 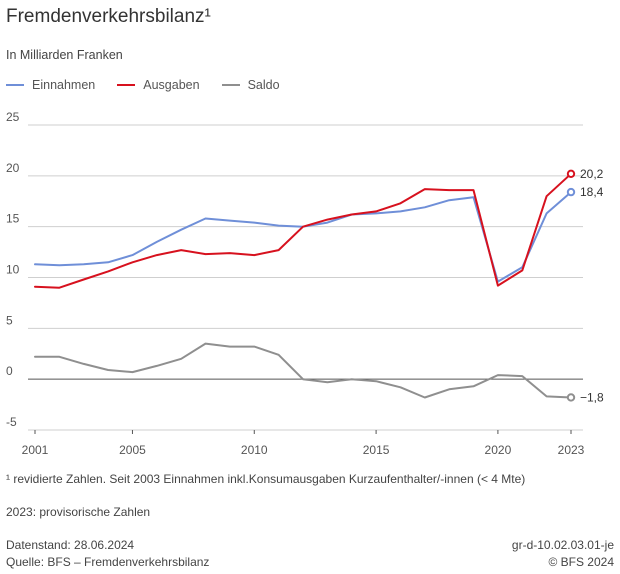 What do you see at coordinates (230, 85) in the screenshot?
I see `legend-swatch-saldo` at bounding box center [230, 85].